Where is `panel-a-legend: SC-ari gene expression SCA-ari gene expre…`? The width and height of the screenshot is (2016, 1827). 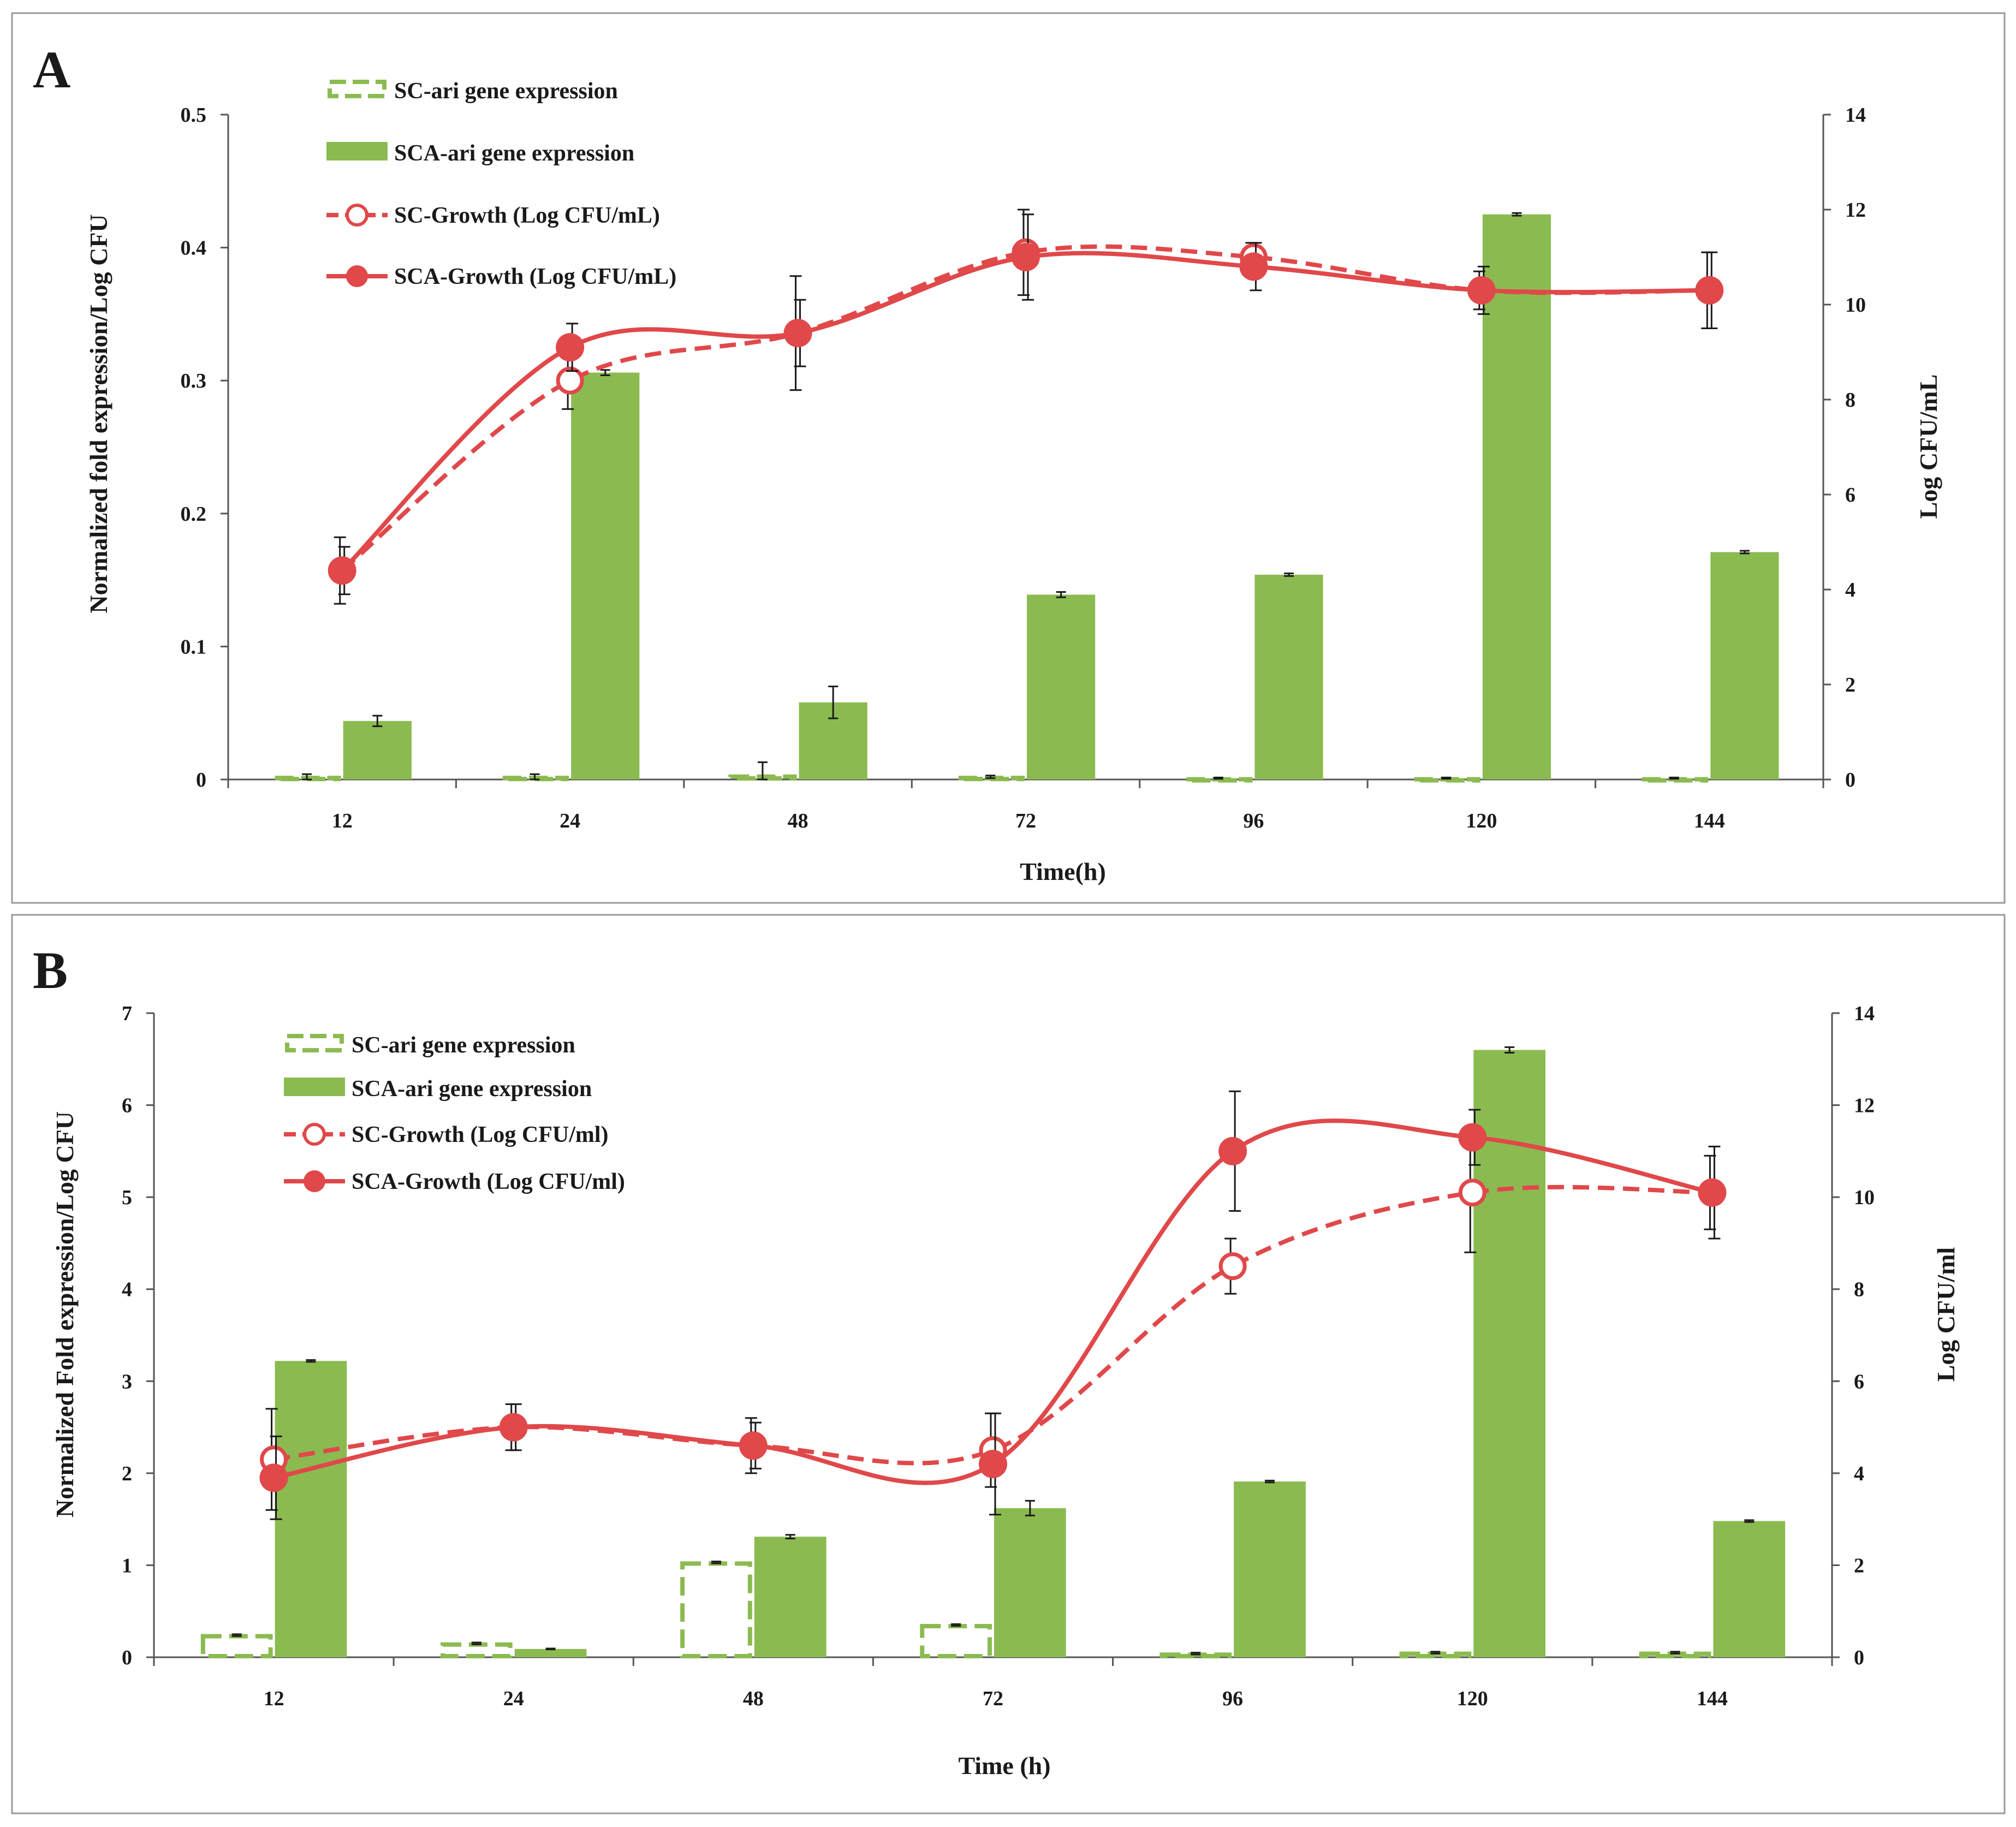 panel-a-legend: SC-ari gene expression SCA-ari gene expre… is located at coordinates (501, 184).